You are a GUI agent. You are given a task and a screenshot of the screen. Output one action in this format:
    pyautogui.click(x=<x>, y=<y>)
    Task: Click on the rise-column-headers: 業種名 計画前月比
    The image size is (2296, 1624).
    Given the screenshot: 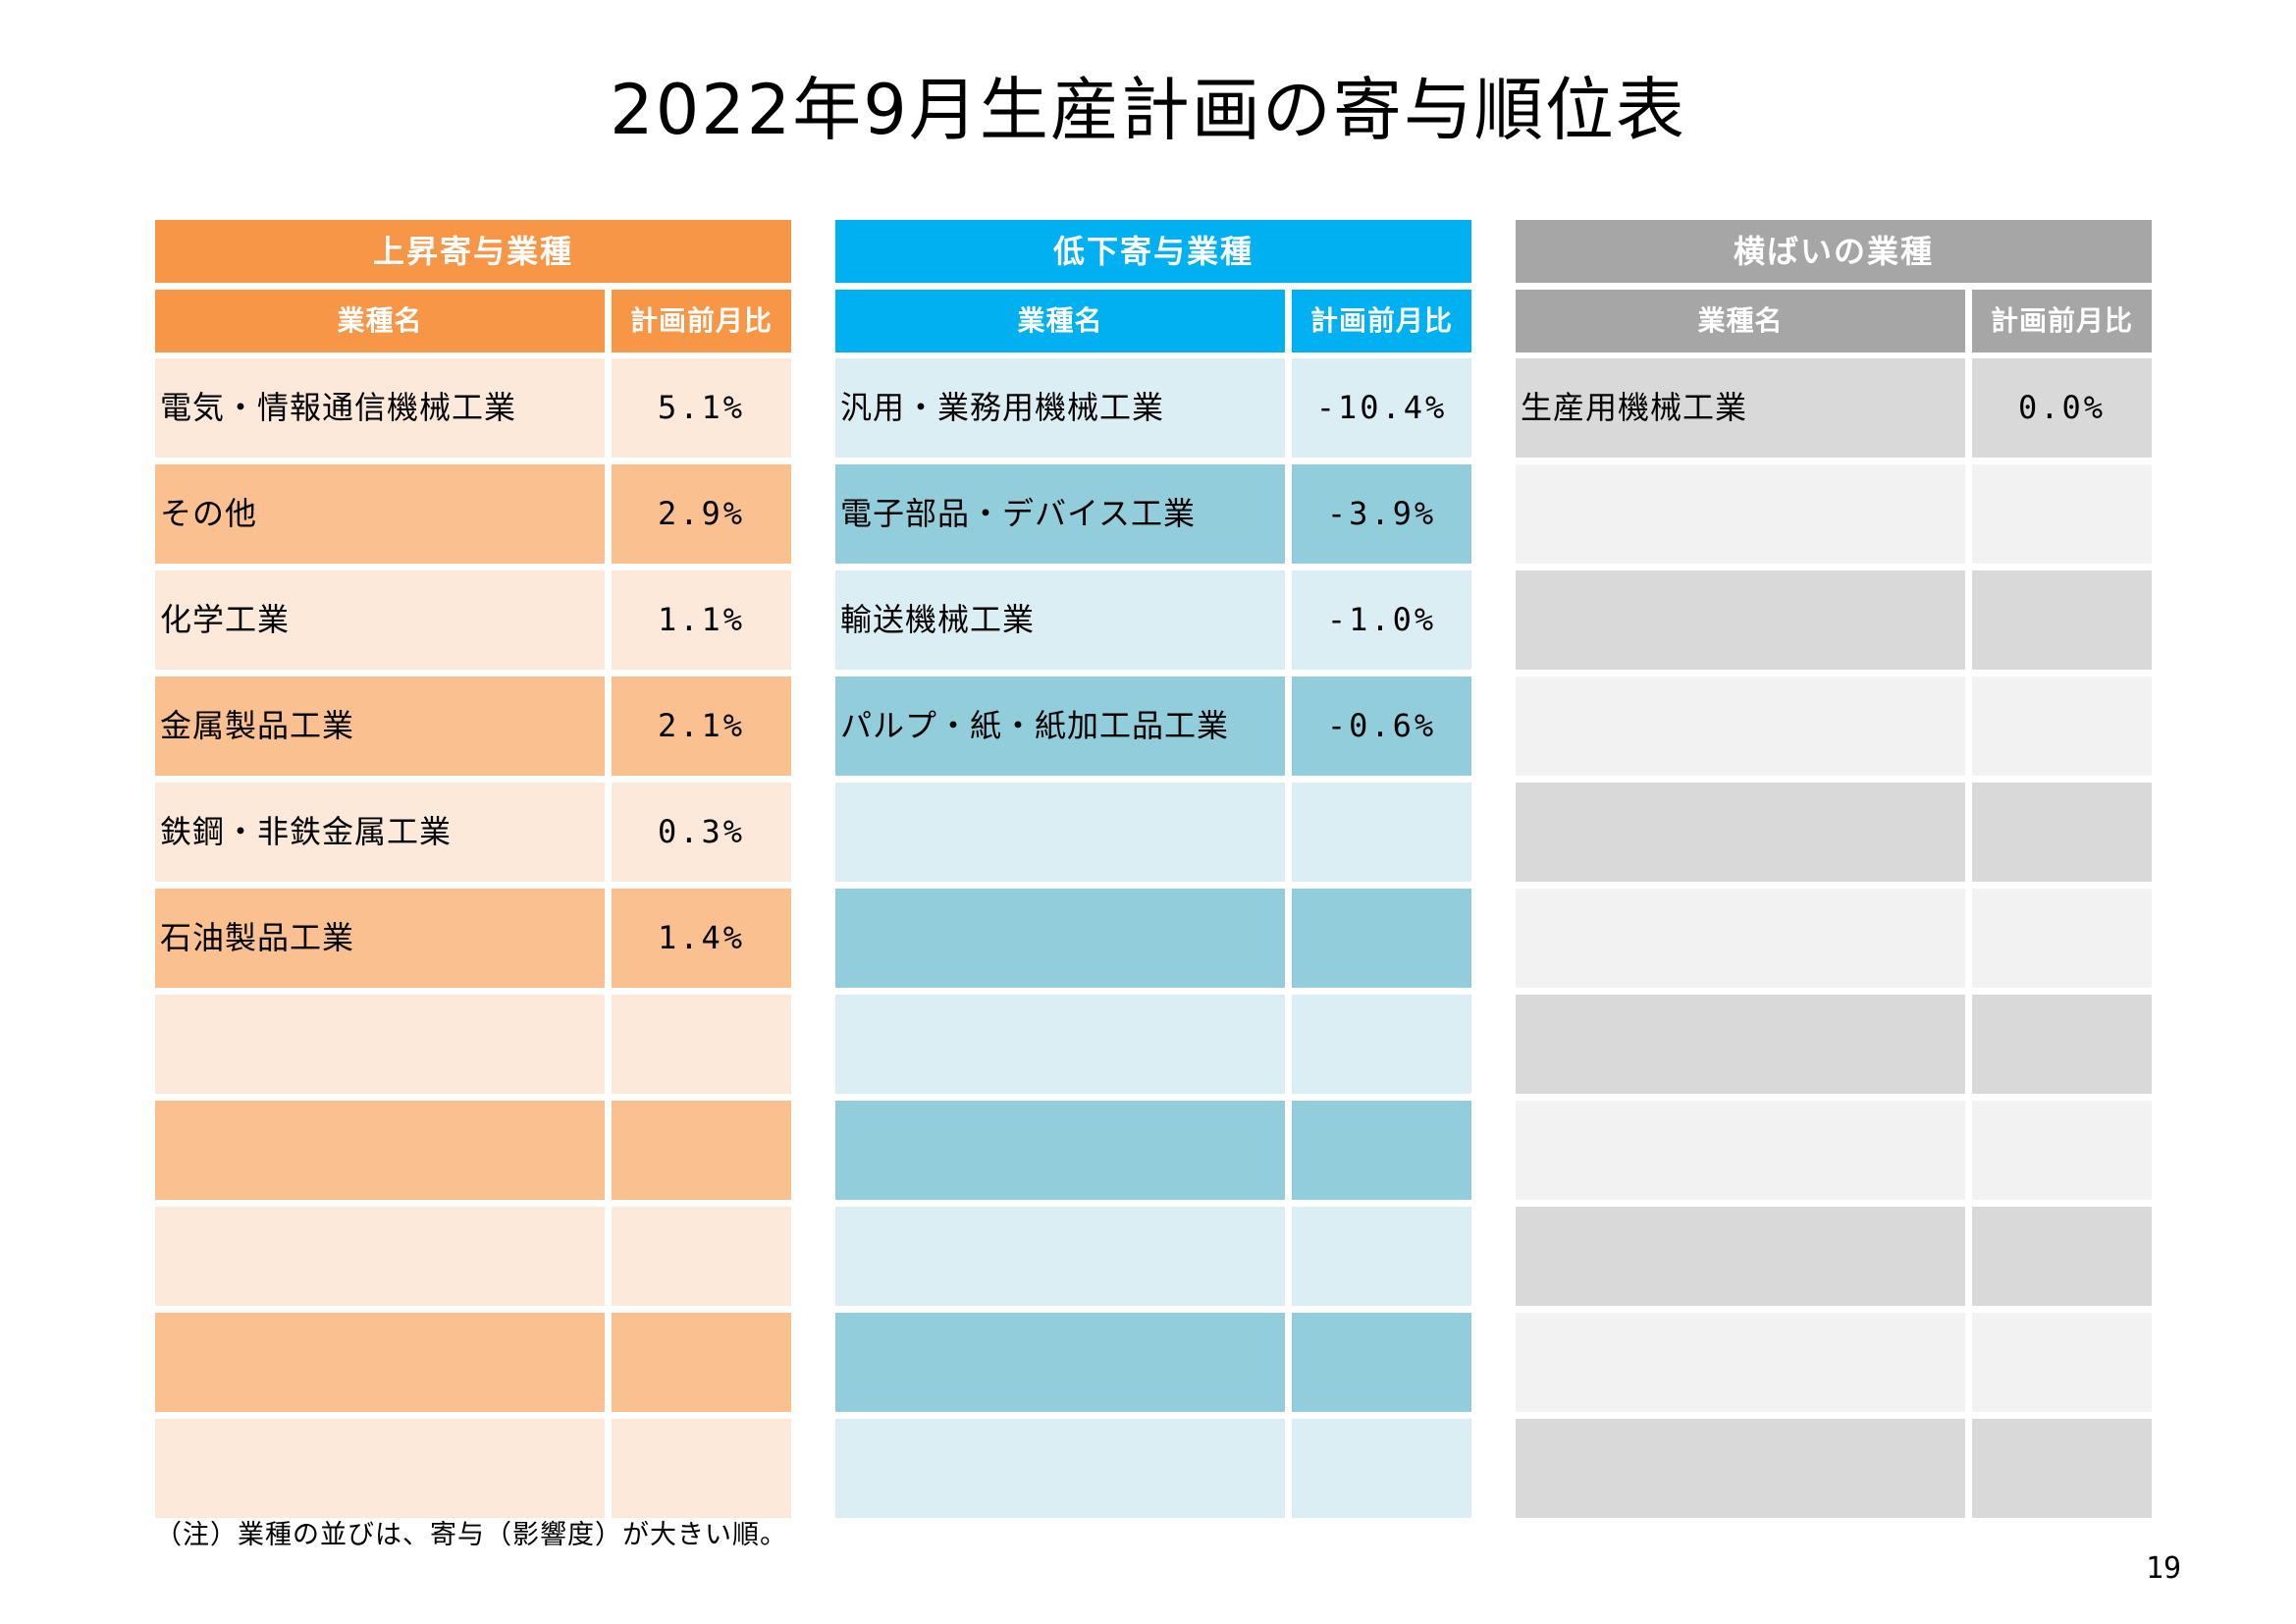 What is the action you would take?
    pyautogui.click(x=473, y=321)
    